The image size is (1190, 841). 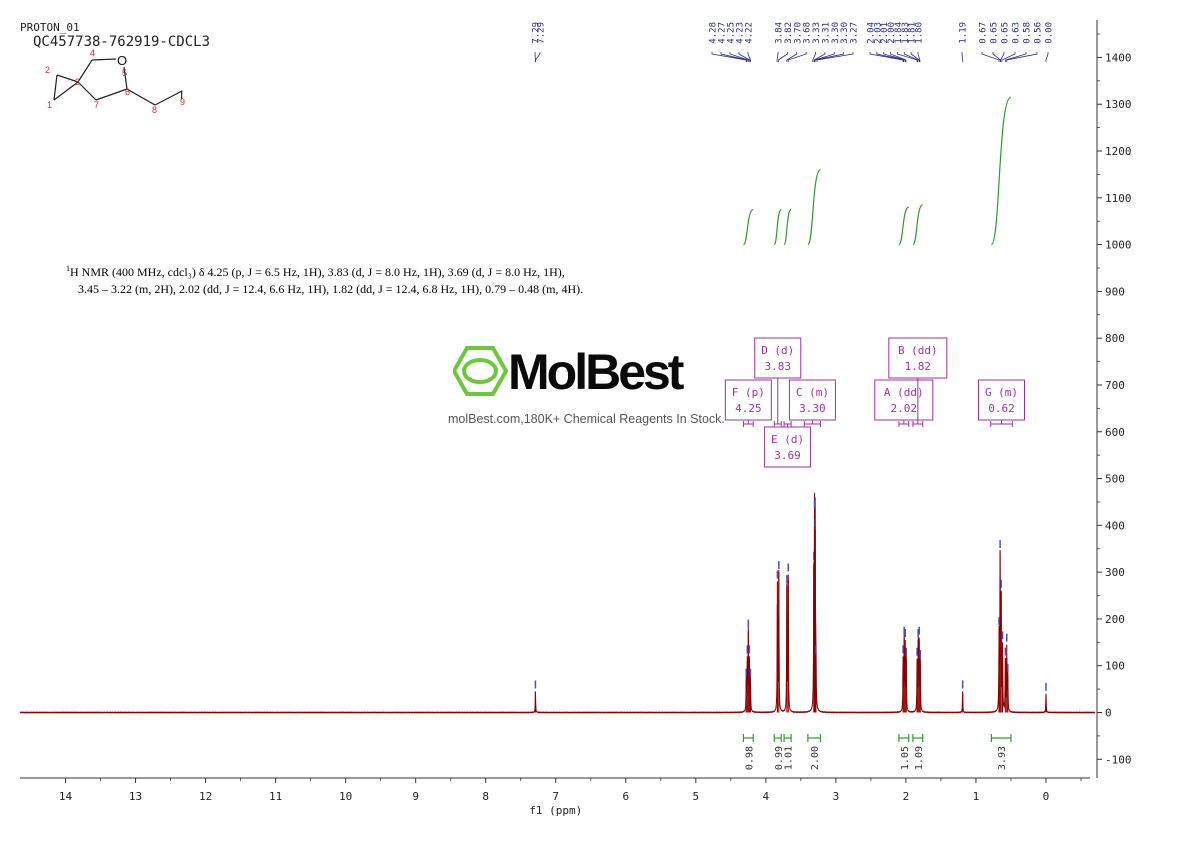 What do you see at coordinates (787, 455) in the screenshot?
I see `multiplet-shift: 3.69` at bounding box center [787, 455].